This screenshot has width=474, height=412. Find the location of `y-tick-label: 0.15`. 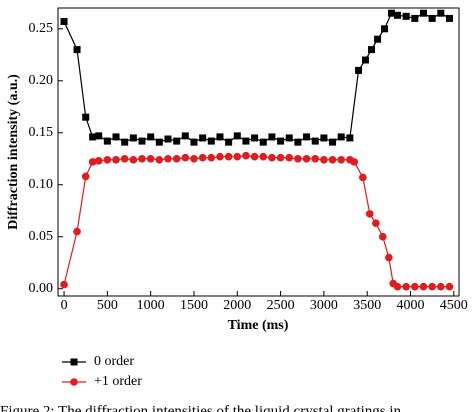

y-tick-label: 0.15 is located at coordinates (41, 132).